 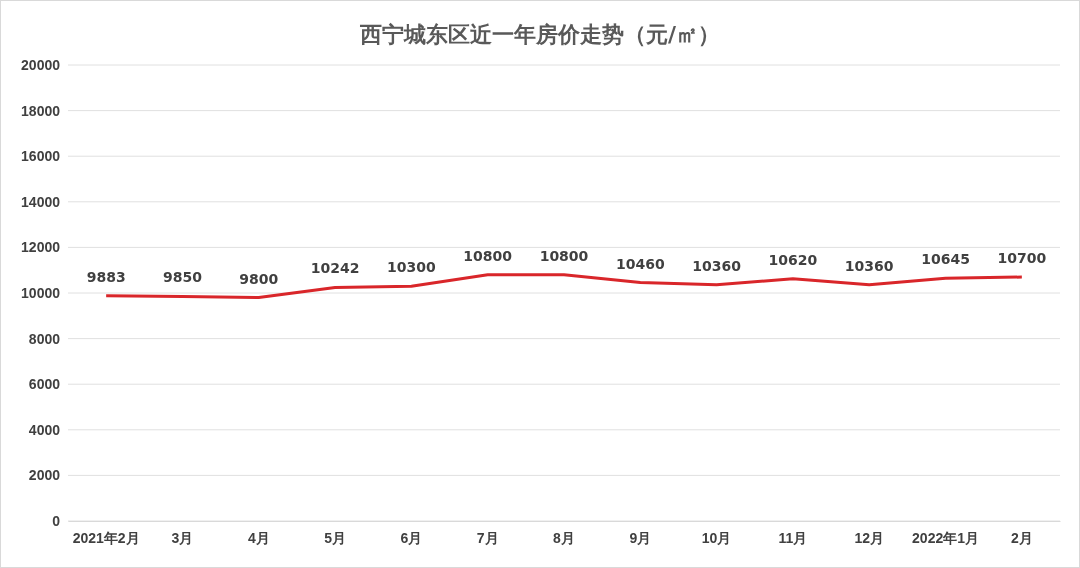 What do you see at coordinates (411, 537) in the screenshot?
I see `x-tick-label: 6月` at bounding box center [411, 537].